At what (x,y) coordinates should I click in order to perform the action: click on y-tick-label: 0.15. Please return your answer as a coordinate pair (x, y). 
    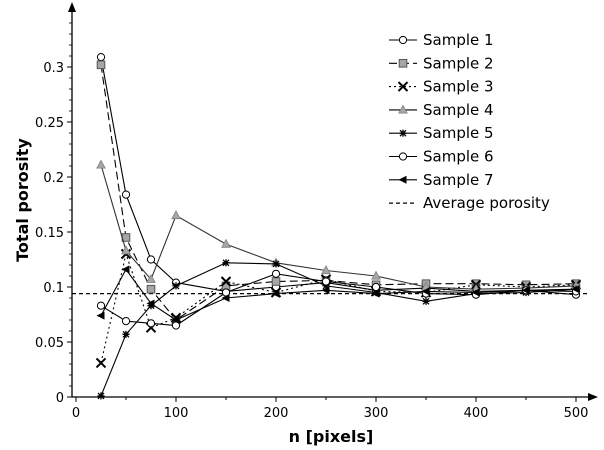
    Looking at the image, I should click on (49, 233).